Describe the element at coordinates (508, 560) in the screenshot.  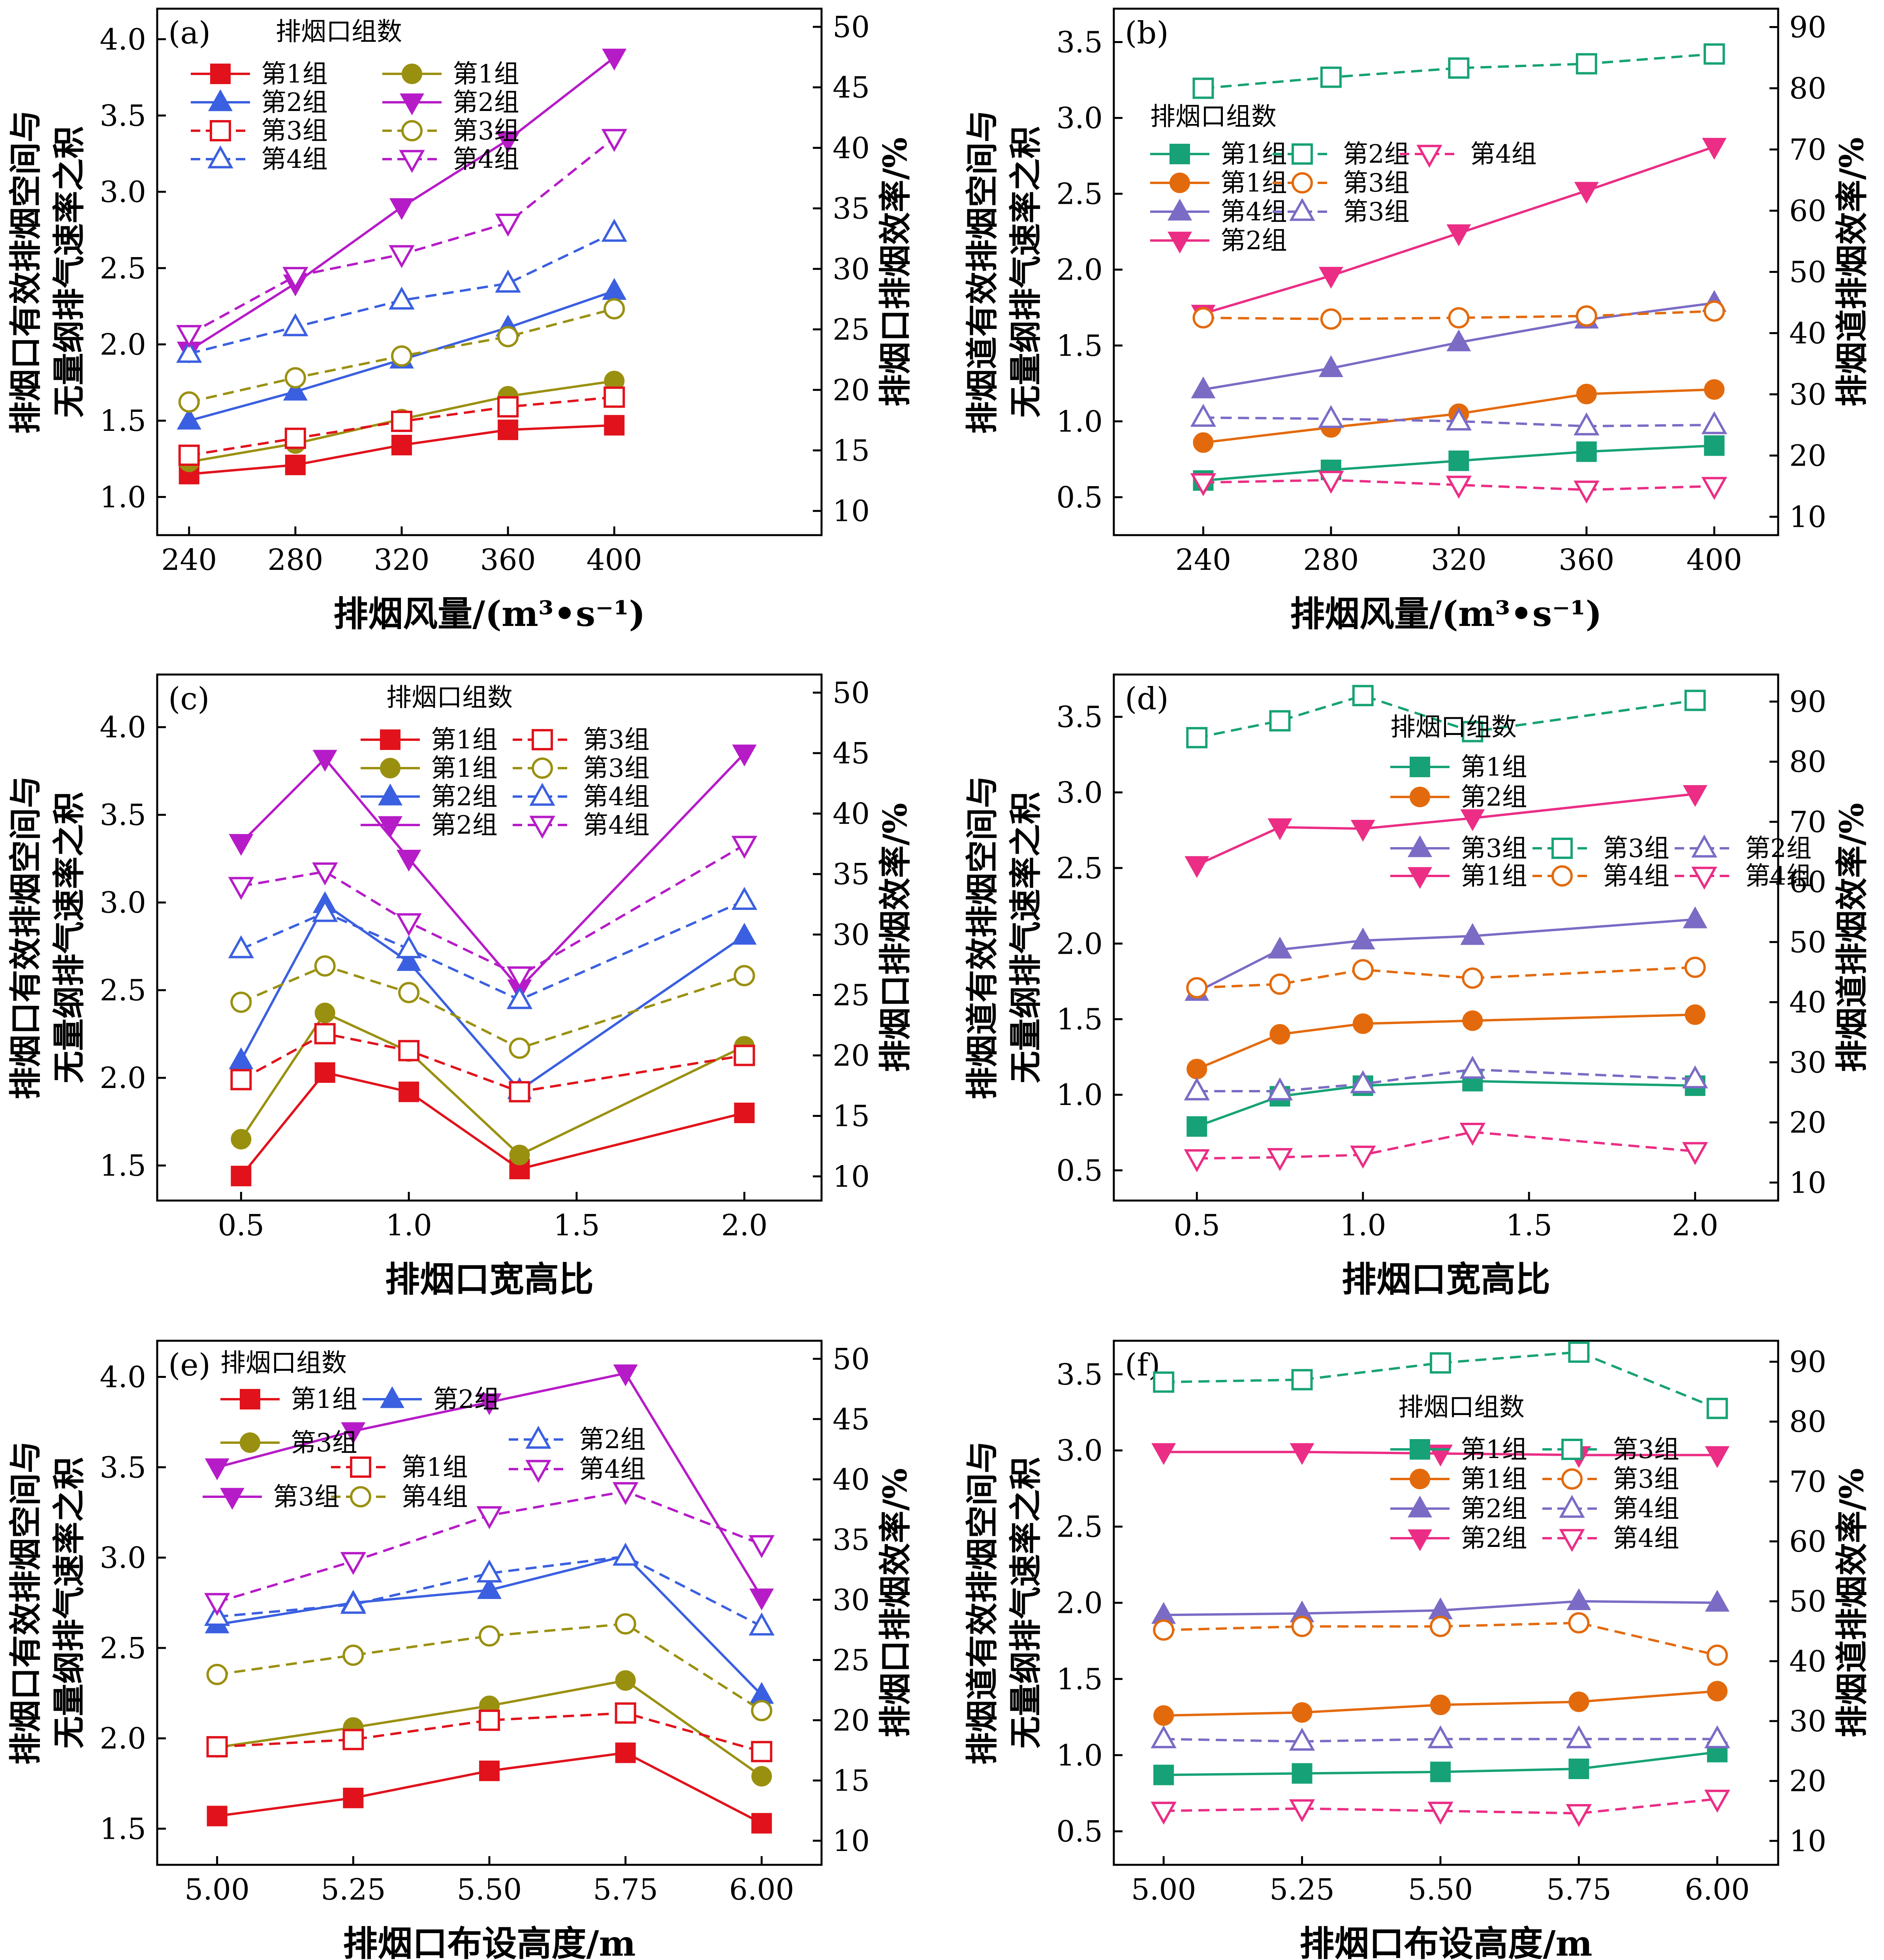
I see `x-tick-label: 360` at that location.